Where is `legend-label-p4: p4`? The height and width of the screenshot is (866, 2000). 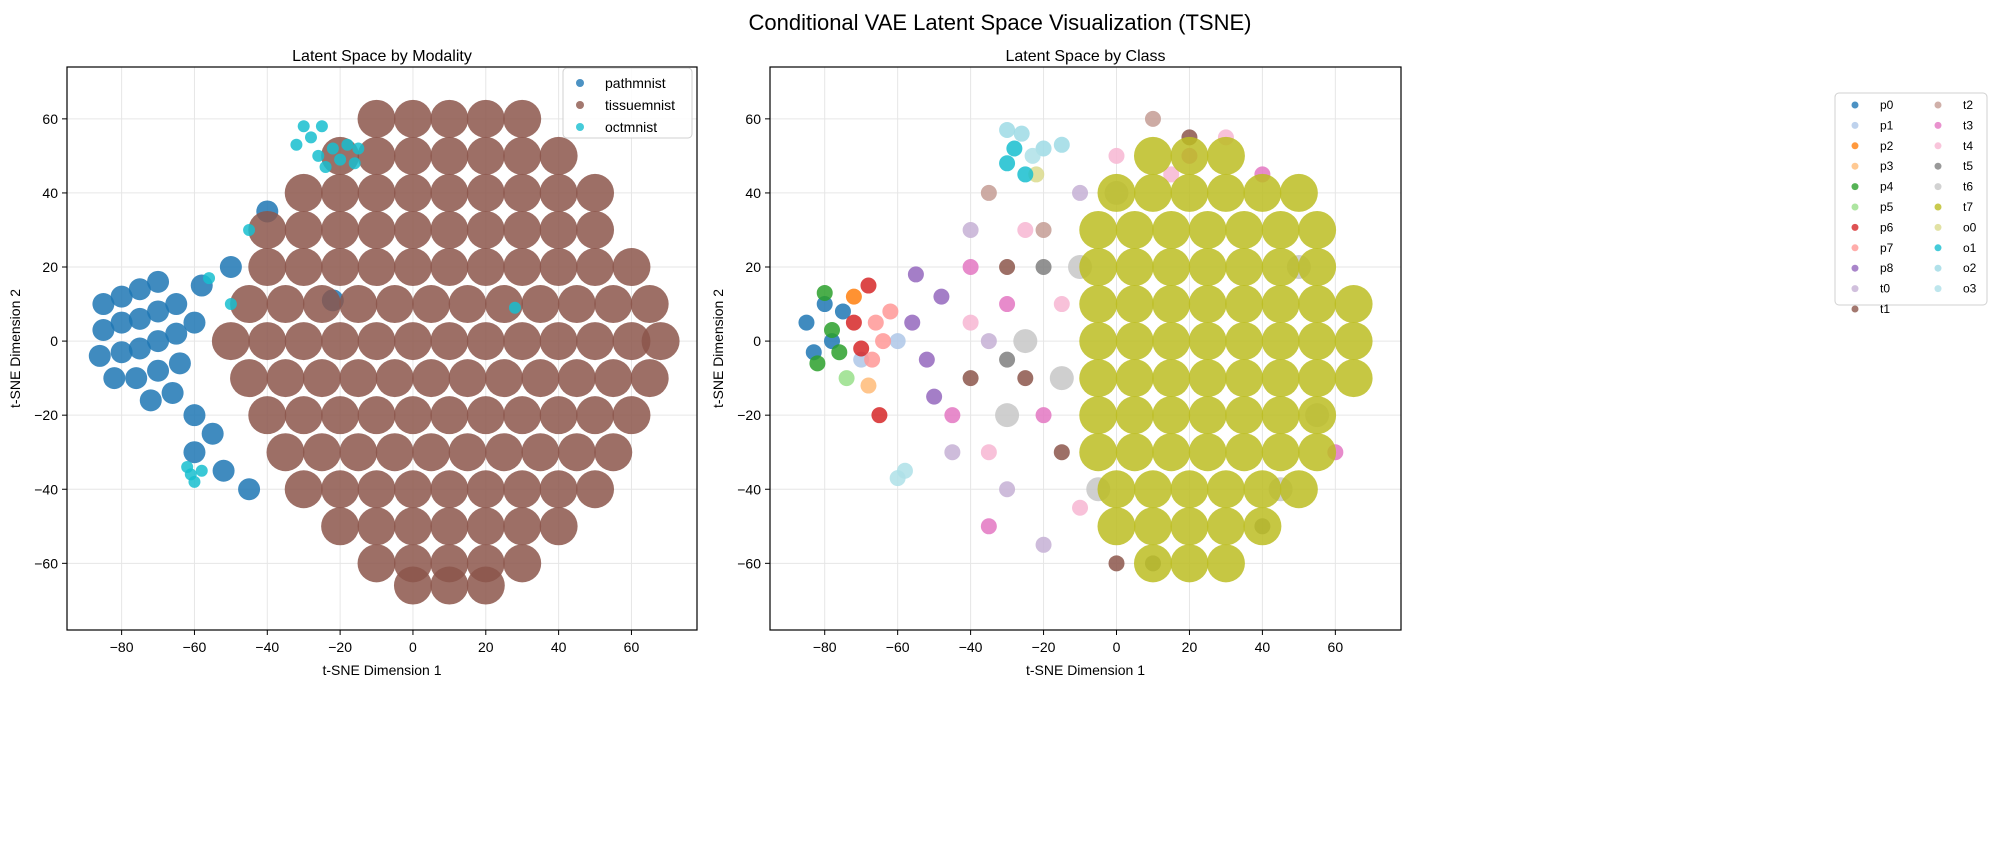 legend-label-p4: p4 is located at coordinates (1887, 187).